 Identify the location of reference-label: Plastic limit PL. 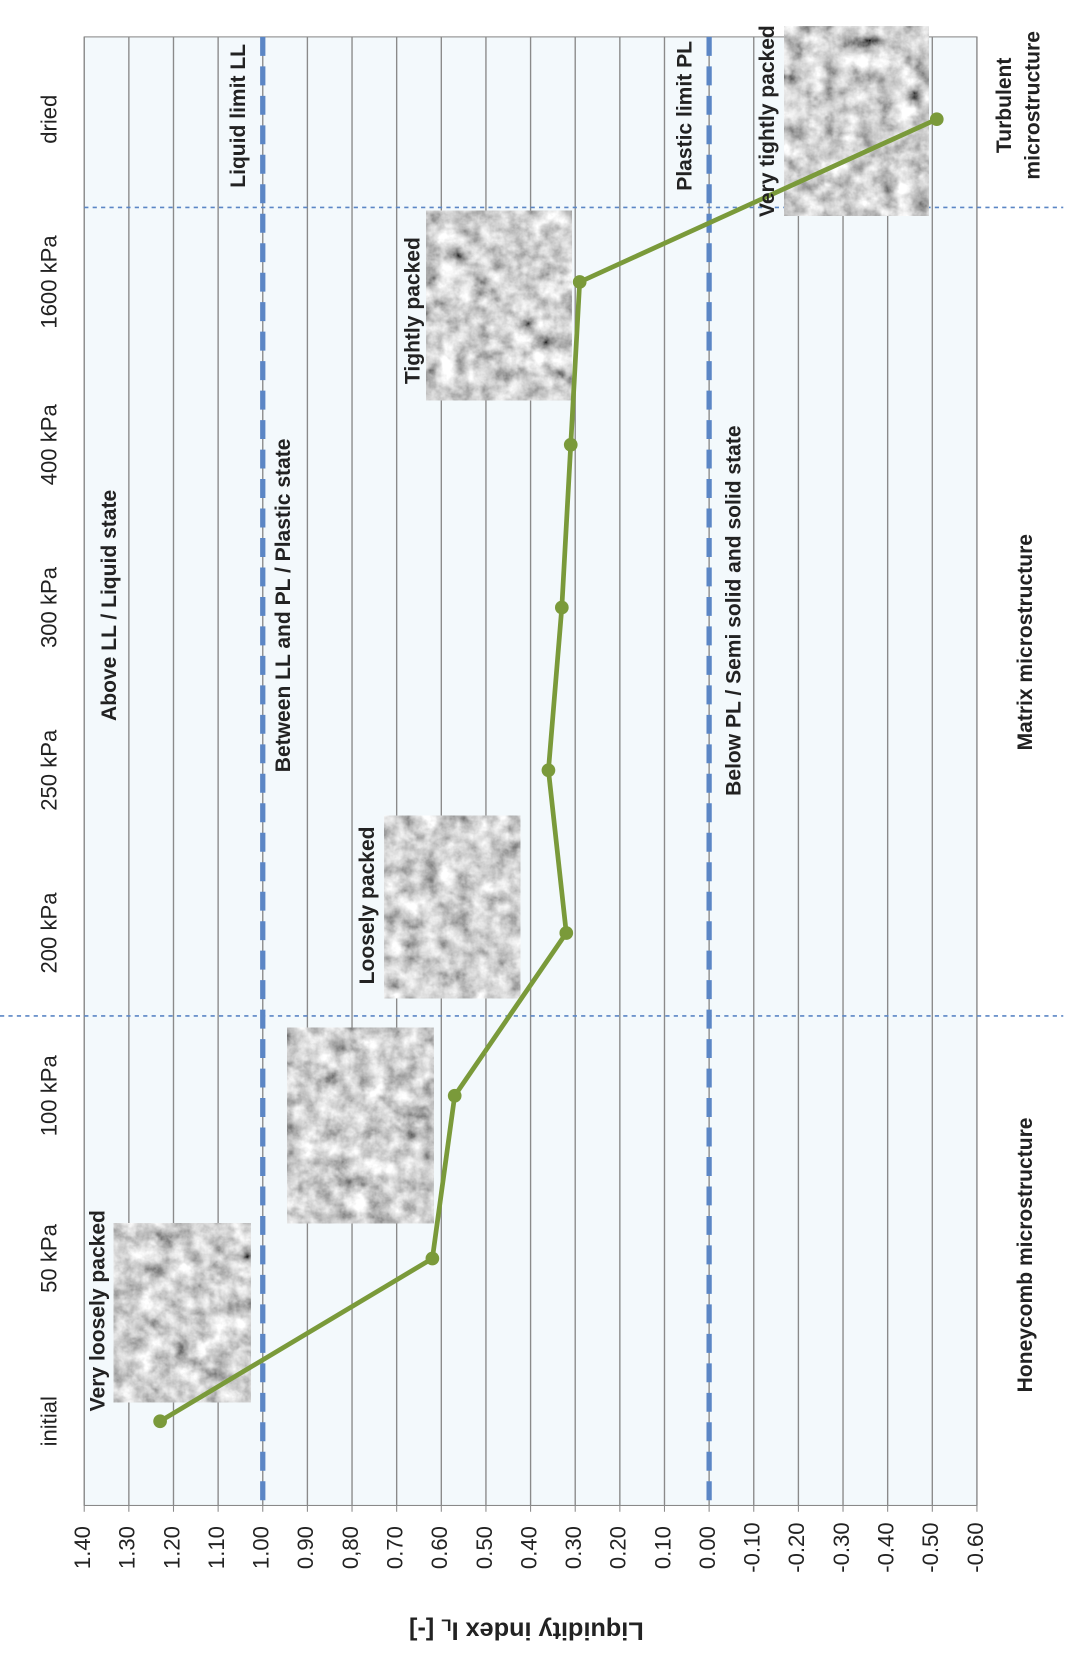
(685, 116).